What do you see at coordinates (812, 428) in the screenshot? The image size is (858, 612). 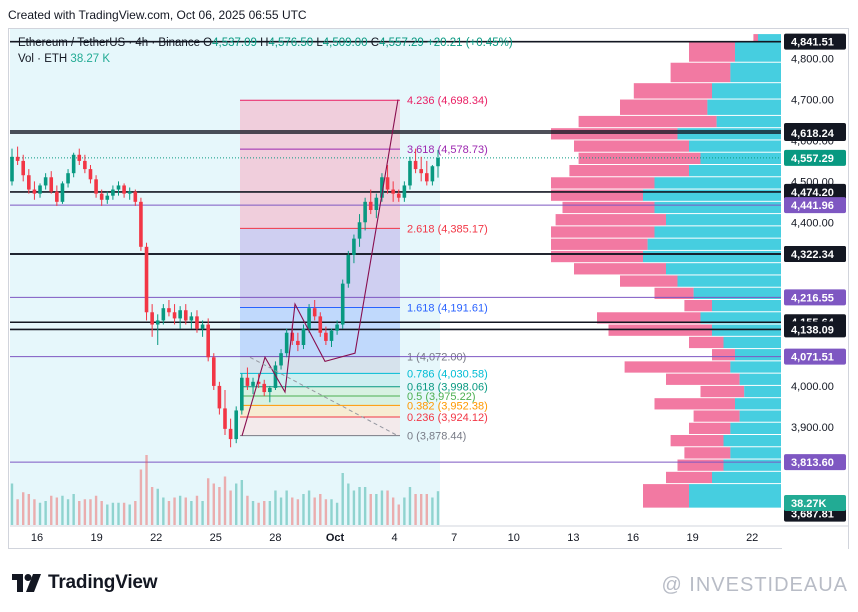 I see `price-axis-tick: 3,900.00` at bounding box center [812, 428].